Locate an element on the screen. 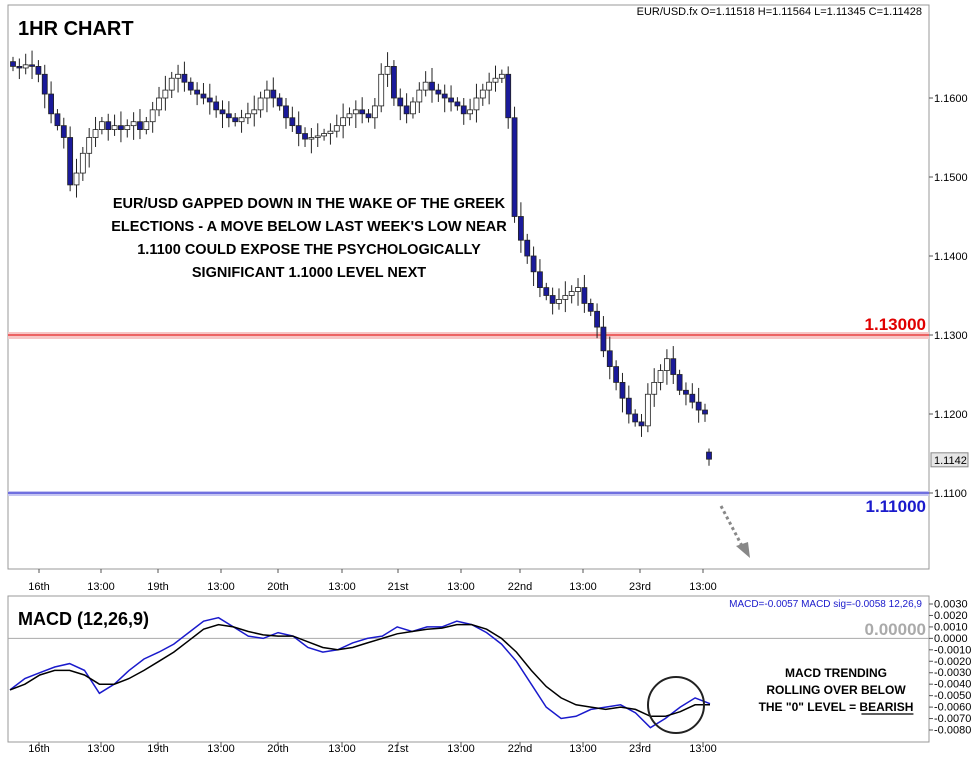 The height and width of the screenshot is (757, 978). macd-y-tick-label: 0.0030 is located at coordinates (951, 605).